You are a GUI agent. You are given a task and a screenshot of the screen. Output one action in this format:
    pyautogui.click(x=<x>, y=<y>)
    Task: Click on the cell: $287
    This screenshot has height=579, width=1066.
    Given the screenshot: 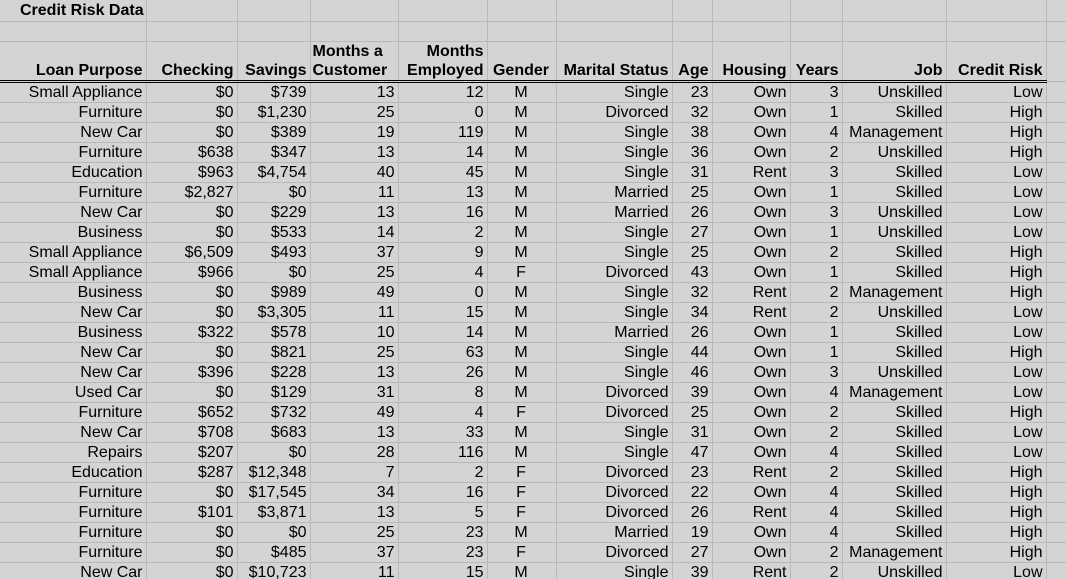 What is the action you would take?
    pyautogui.click(x=192, y=472)
    